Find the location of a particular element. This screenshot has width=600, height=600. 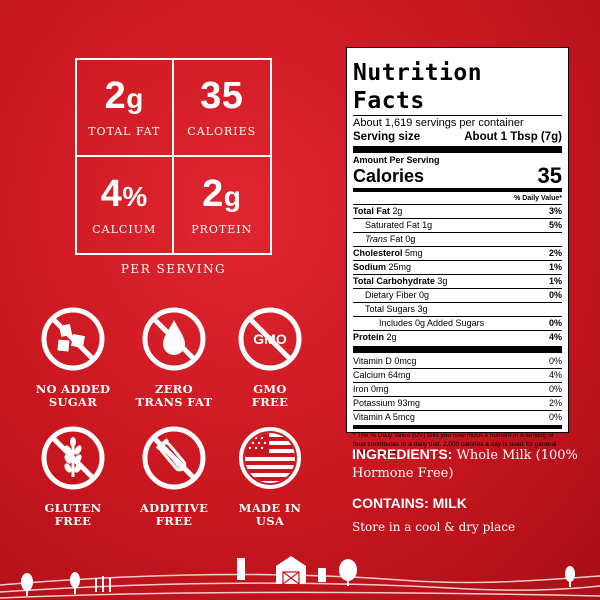

nutrient-label: Trans is located at coordinates (376, 239).